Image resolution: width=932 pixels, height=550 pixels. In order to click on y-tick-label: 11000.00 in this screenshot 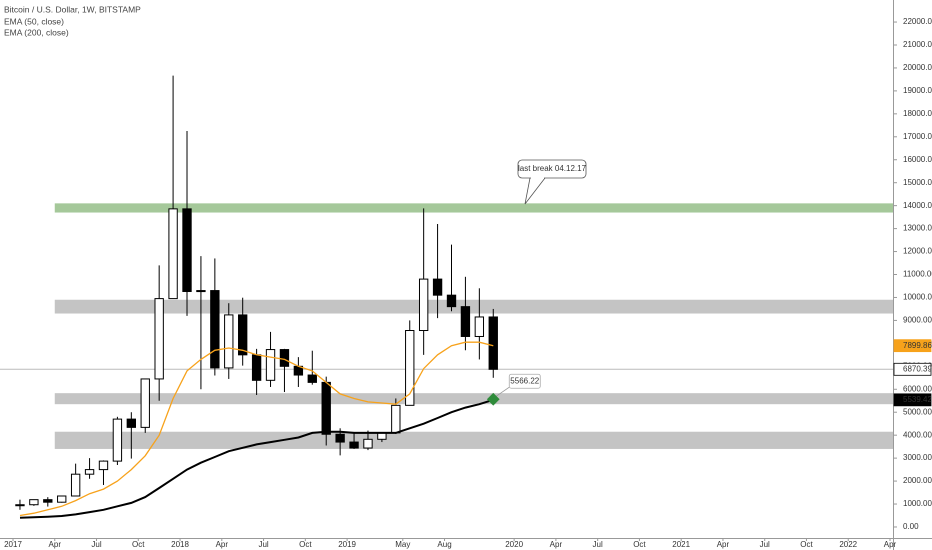, I will do `click(917, 274)`.